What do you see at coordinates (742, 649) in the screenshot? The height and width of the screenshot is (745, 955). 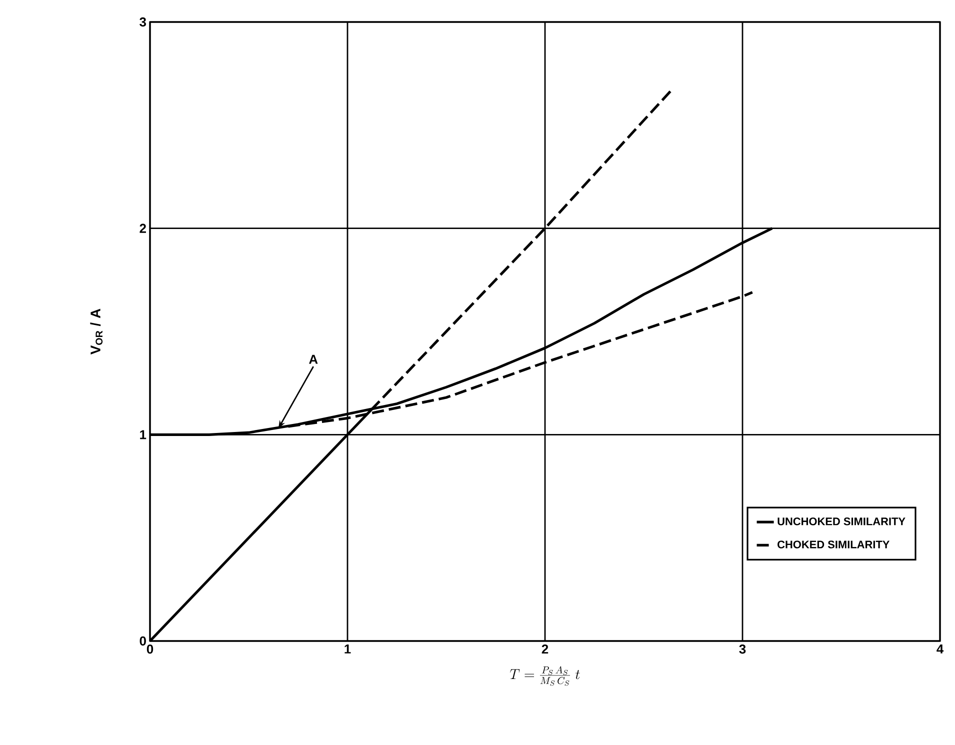 I see `x-tick-label: 3` at bounding box center [742, 649].